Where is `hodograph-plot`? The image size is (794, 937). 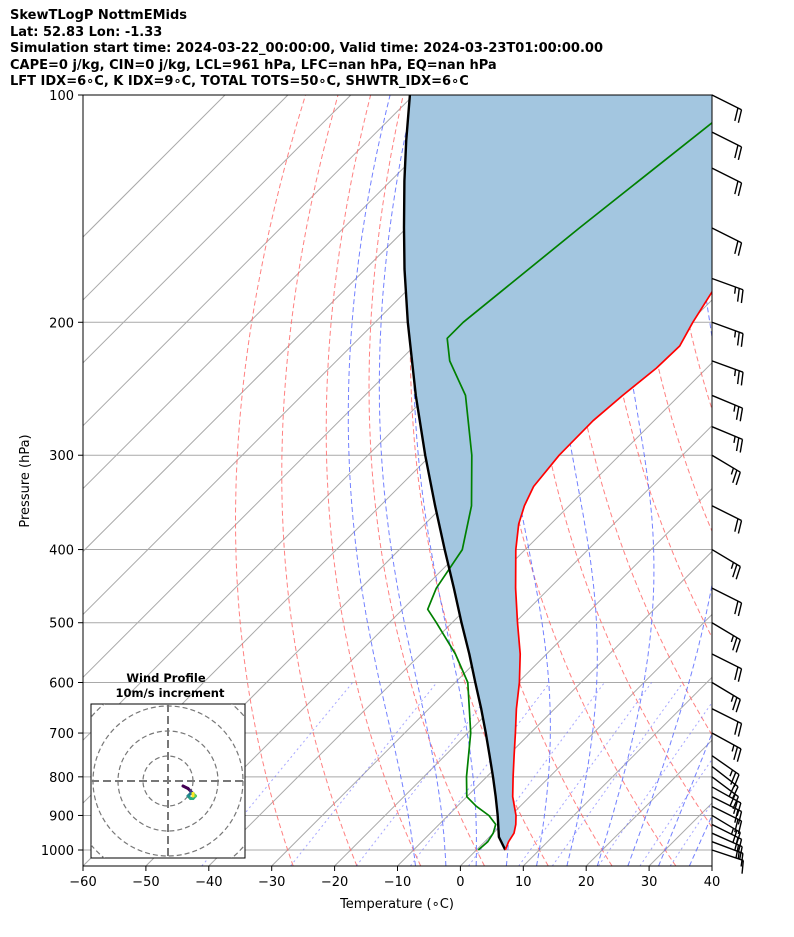
hodograph-plot is located at coordinates (168, 781).